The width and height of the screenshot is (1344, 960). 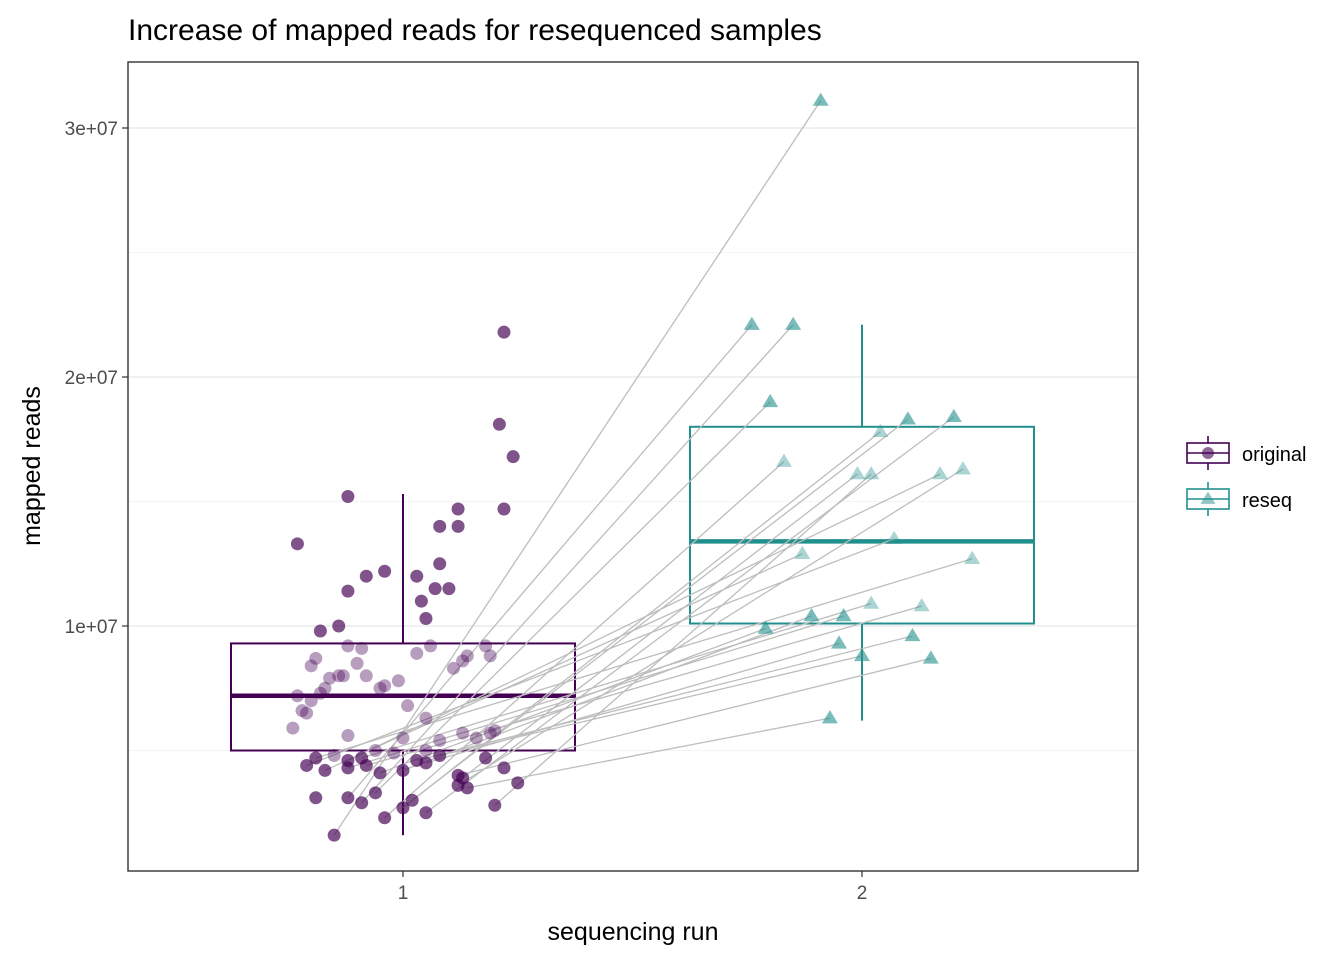 I want to click on boxplot-reseq, so click(x=862, y=522).